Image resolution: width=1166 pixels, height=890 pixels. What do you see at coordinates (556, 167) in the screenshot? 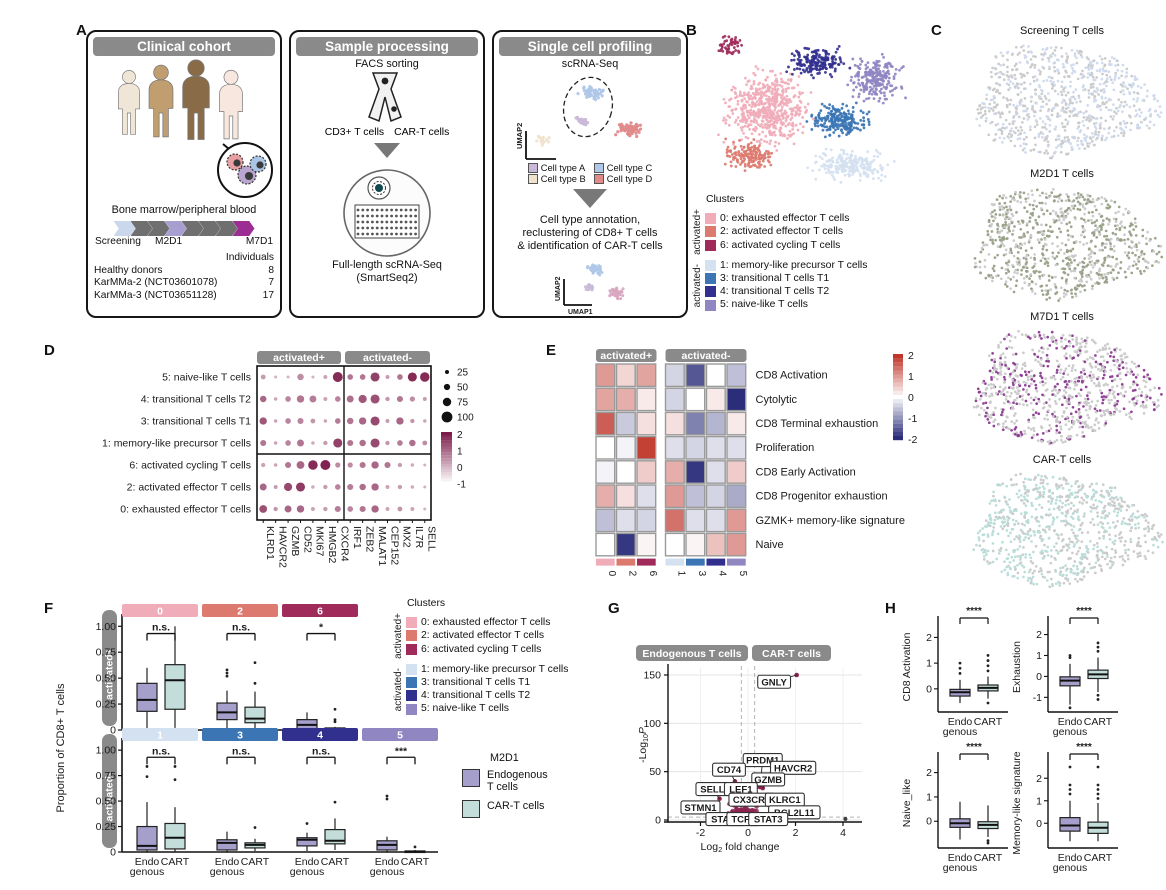
I see `cell-type-legend-item: Cell type A` at bounding box center [556, 167].